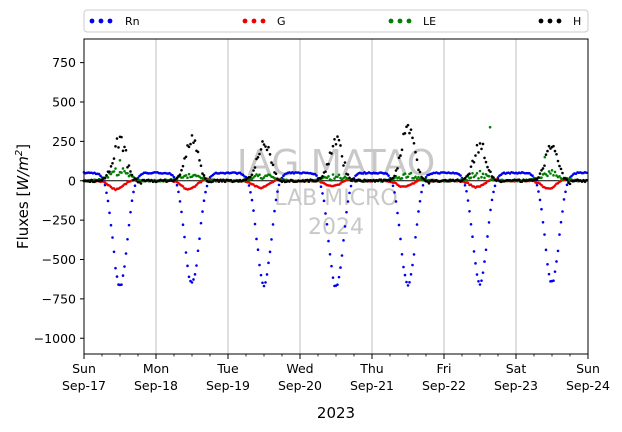  Describe the element at coordinates (23, 147) in the screenshot. I see `y-title-close: ]` at that location.